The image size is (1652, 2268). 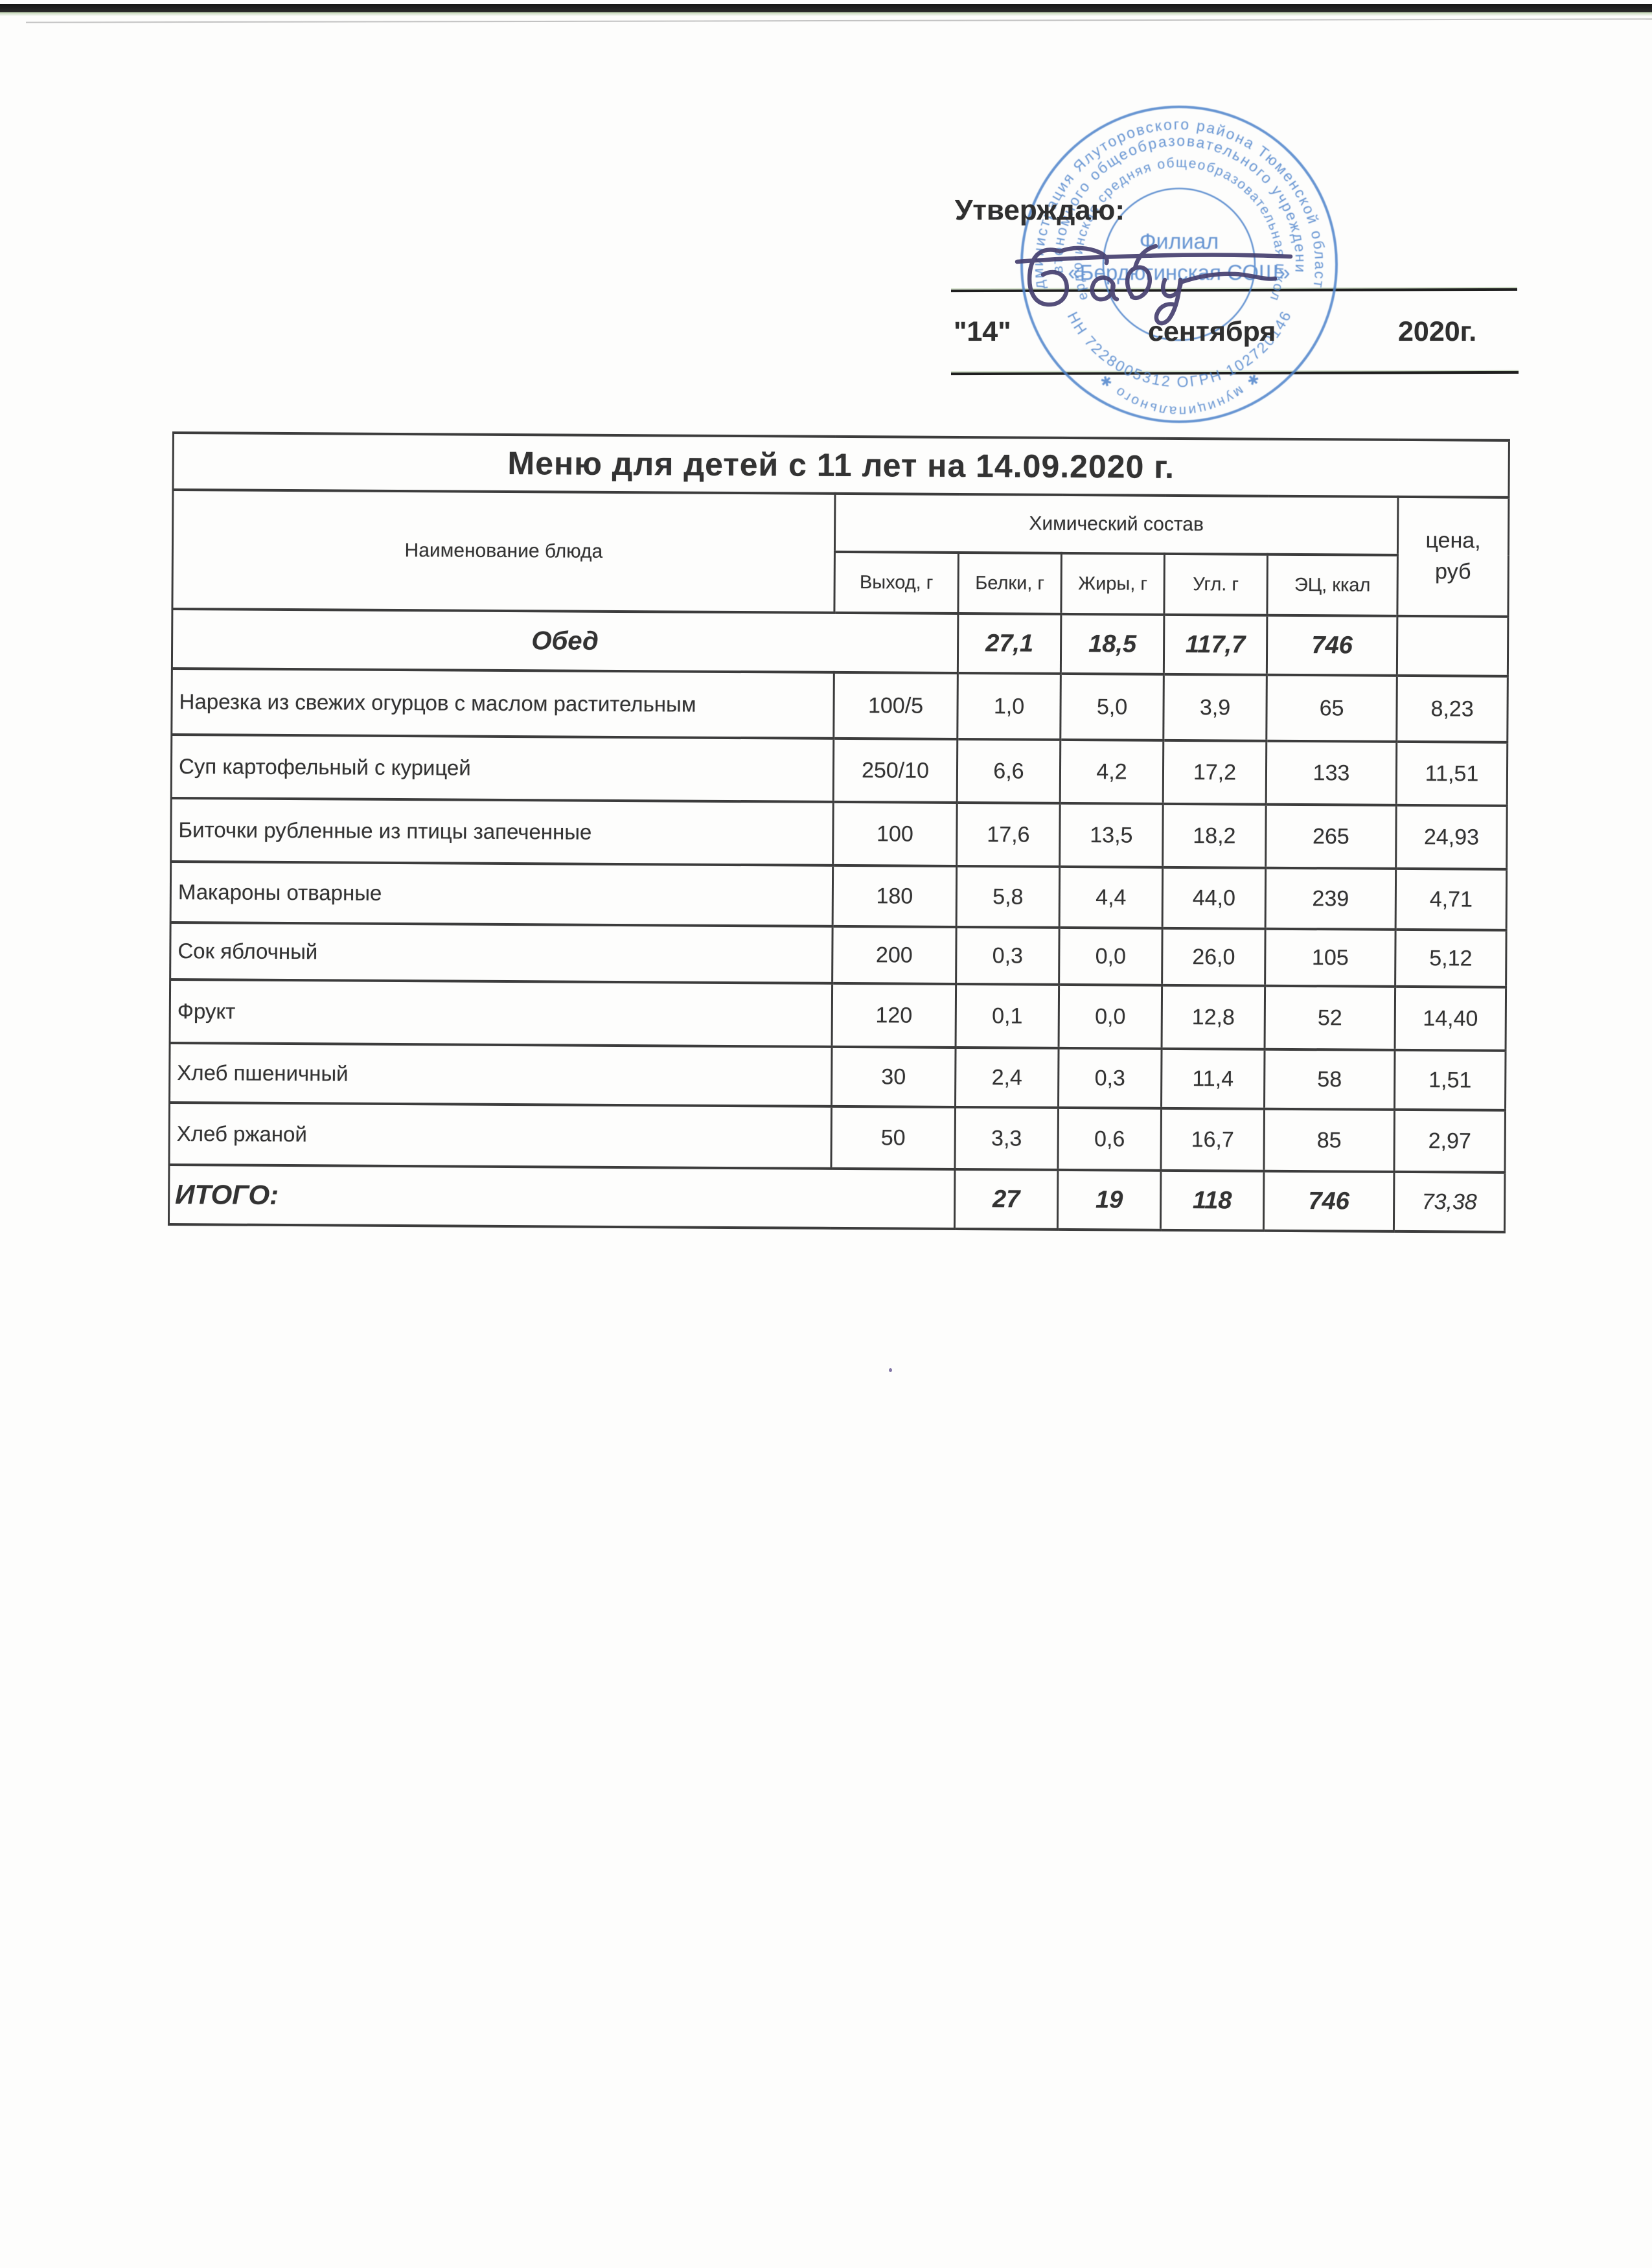 I want to click on output-cell: 120, so click(x=894, y=1015).